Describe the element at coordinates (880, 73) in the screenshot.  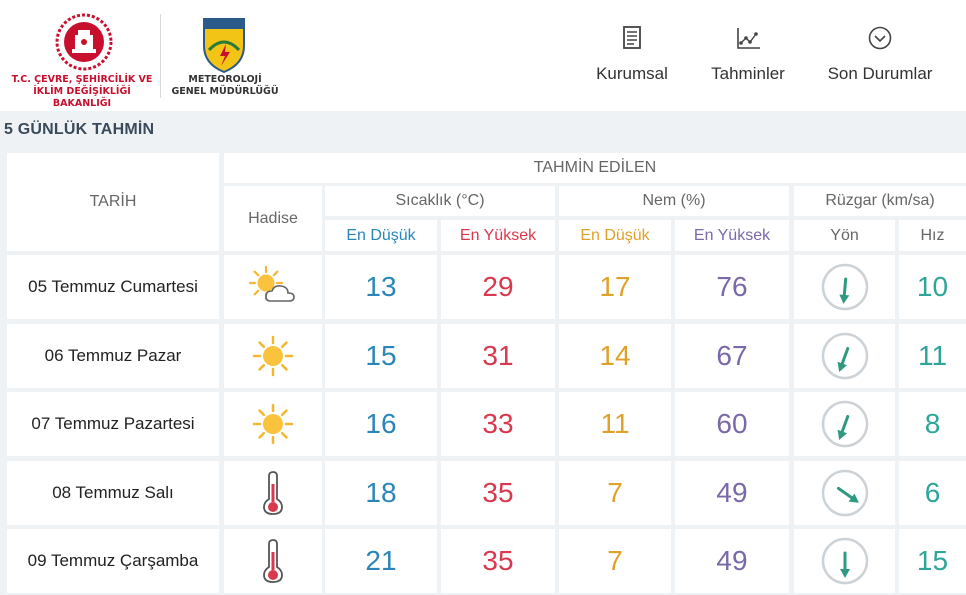
I see `nav-son-durumlar-label: Son Durumlar` at that location.